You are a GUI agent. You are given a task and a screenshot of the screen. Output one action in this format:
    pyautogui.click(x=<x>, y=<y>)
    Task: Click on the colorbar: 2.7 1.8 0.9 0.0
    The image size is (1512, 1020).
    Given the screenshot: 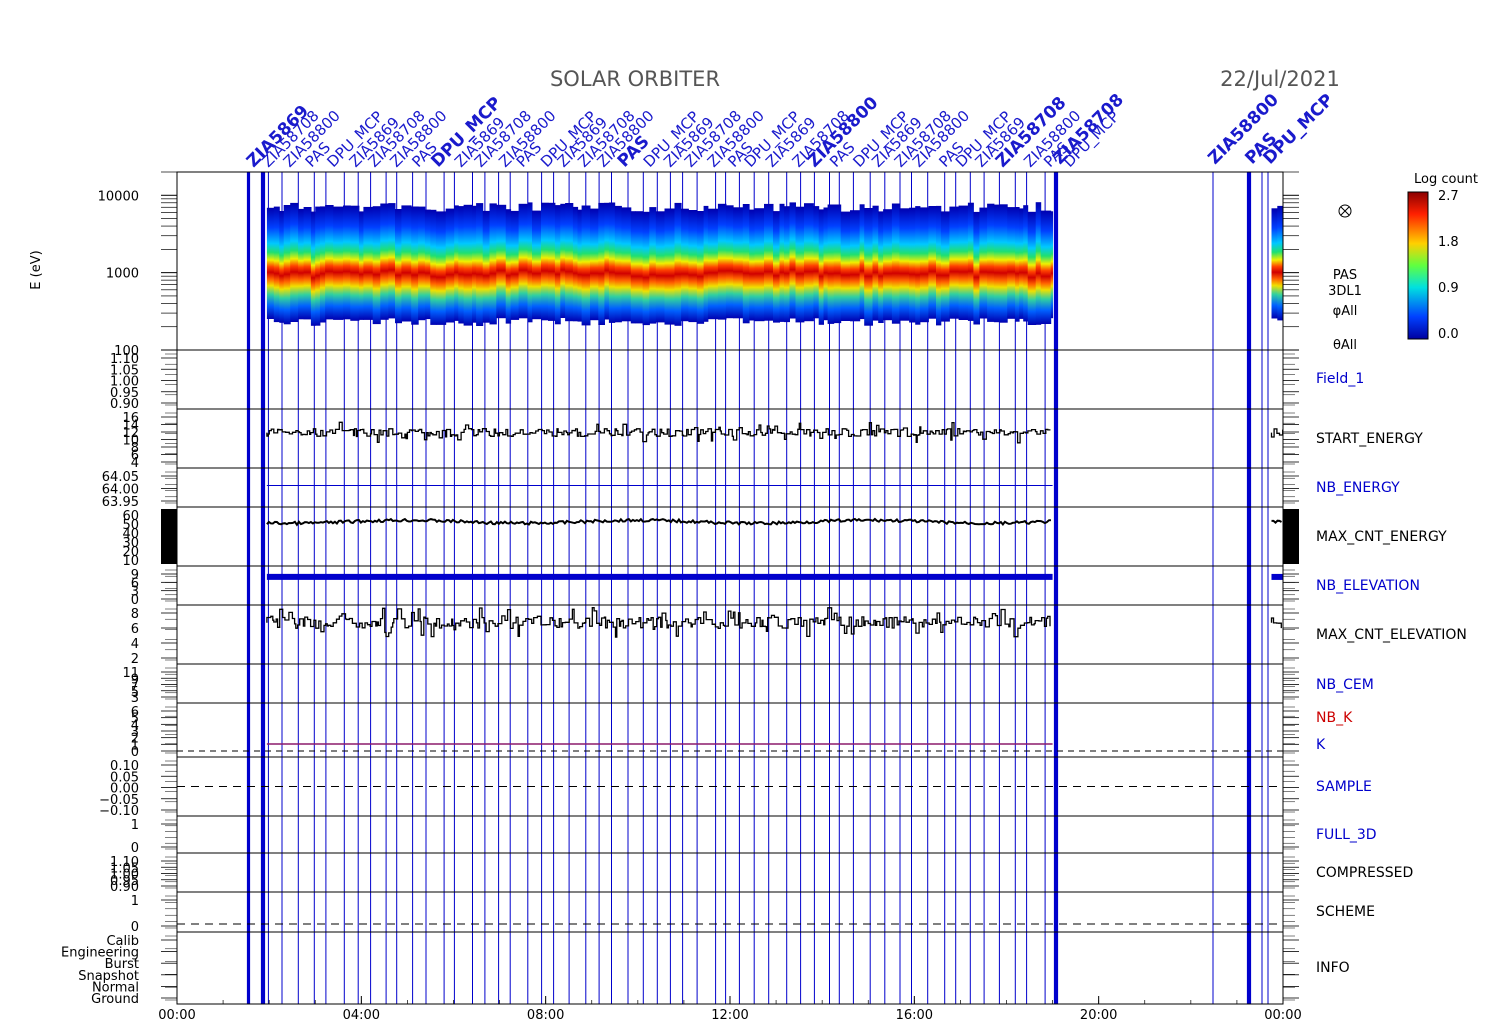 What is the action you would take?
    pyautogui.click(x=1433, y=265)
    